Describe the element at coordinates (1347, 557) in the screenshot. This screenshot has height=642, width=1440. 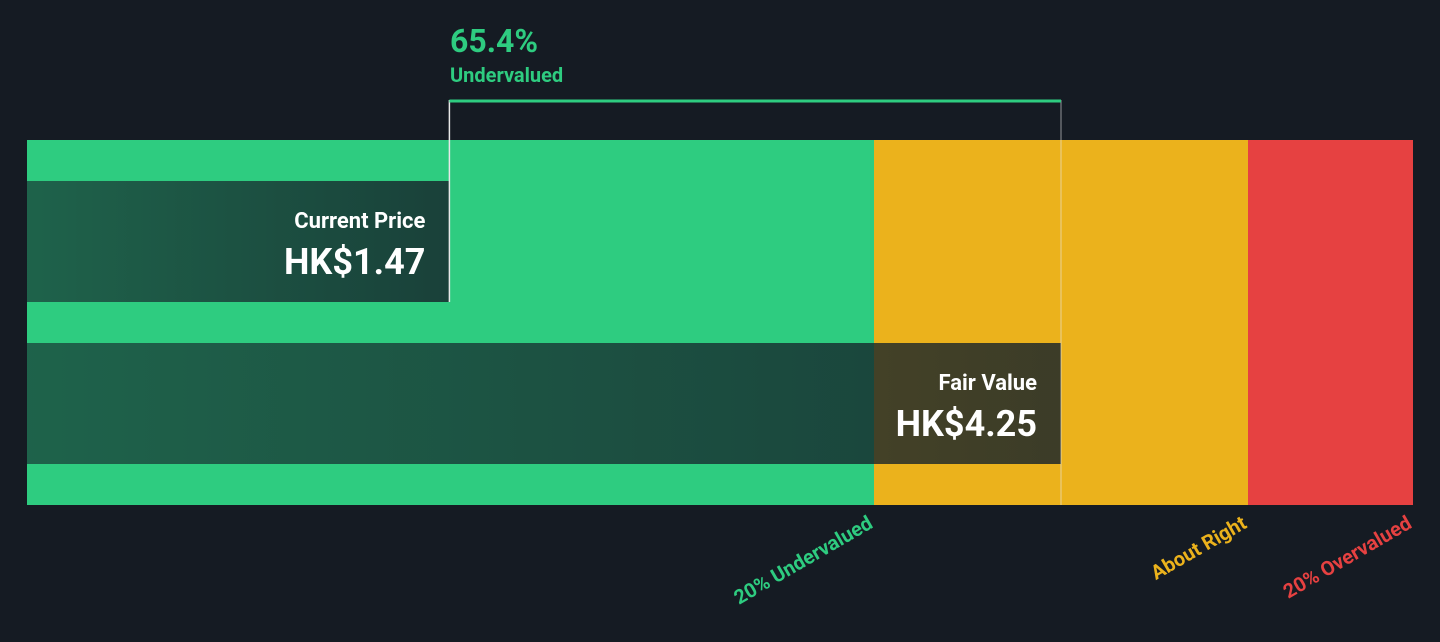
I see `zone-label: 20% Overvalued` at that location.